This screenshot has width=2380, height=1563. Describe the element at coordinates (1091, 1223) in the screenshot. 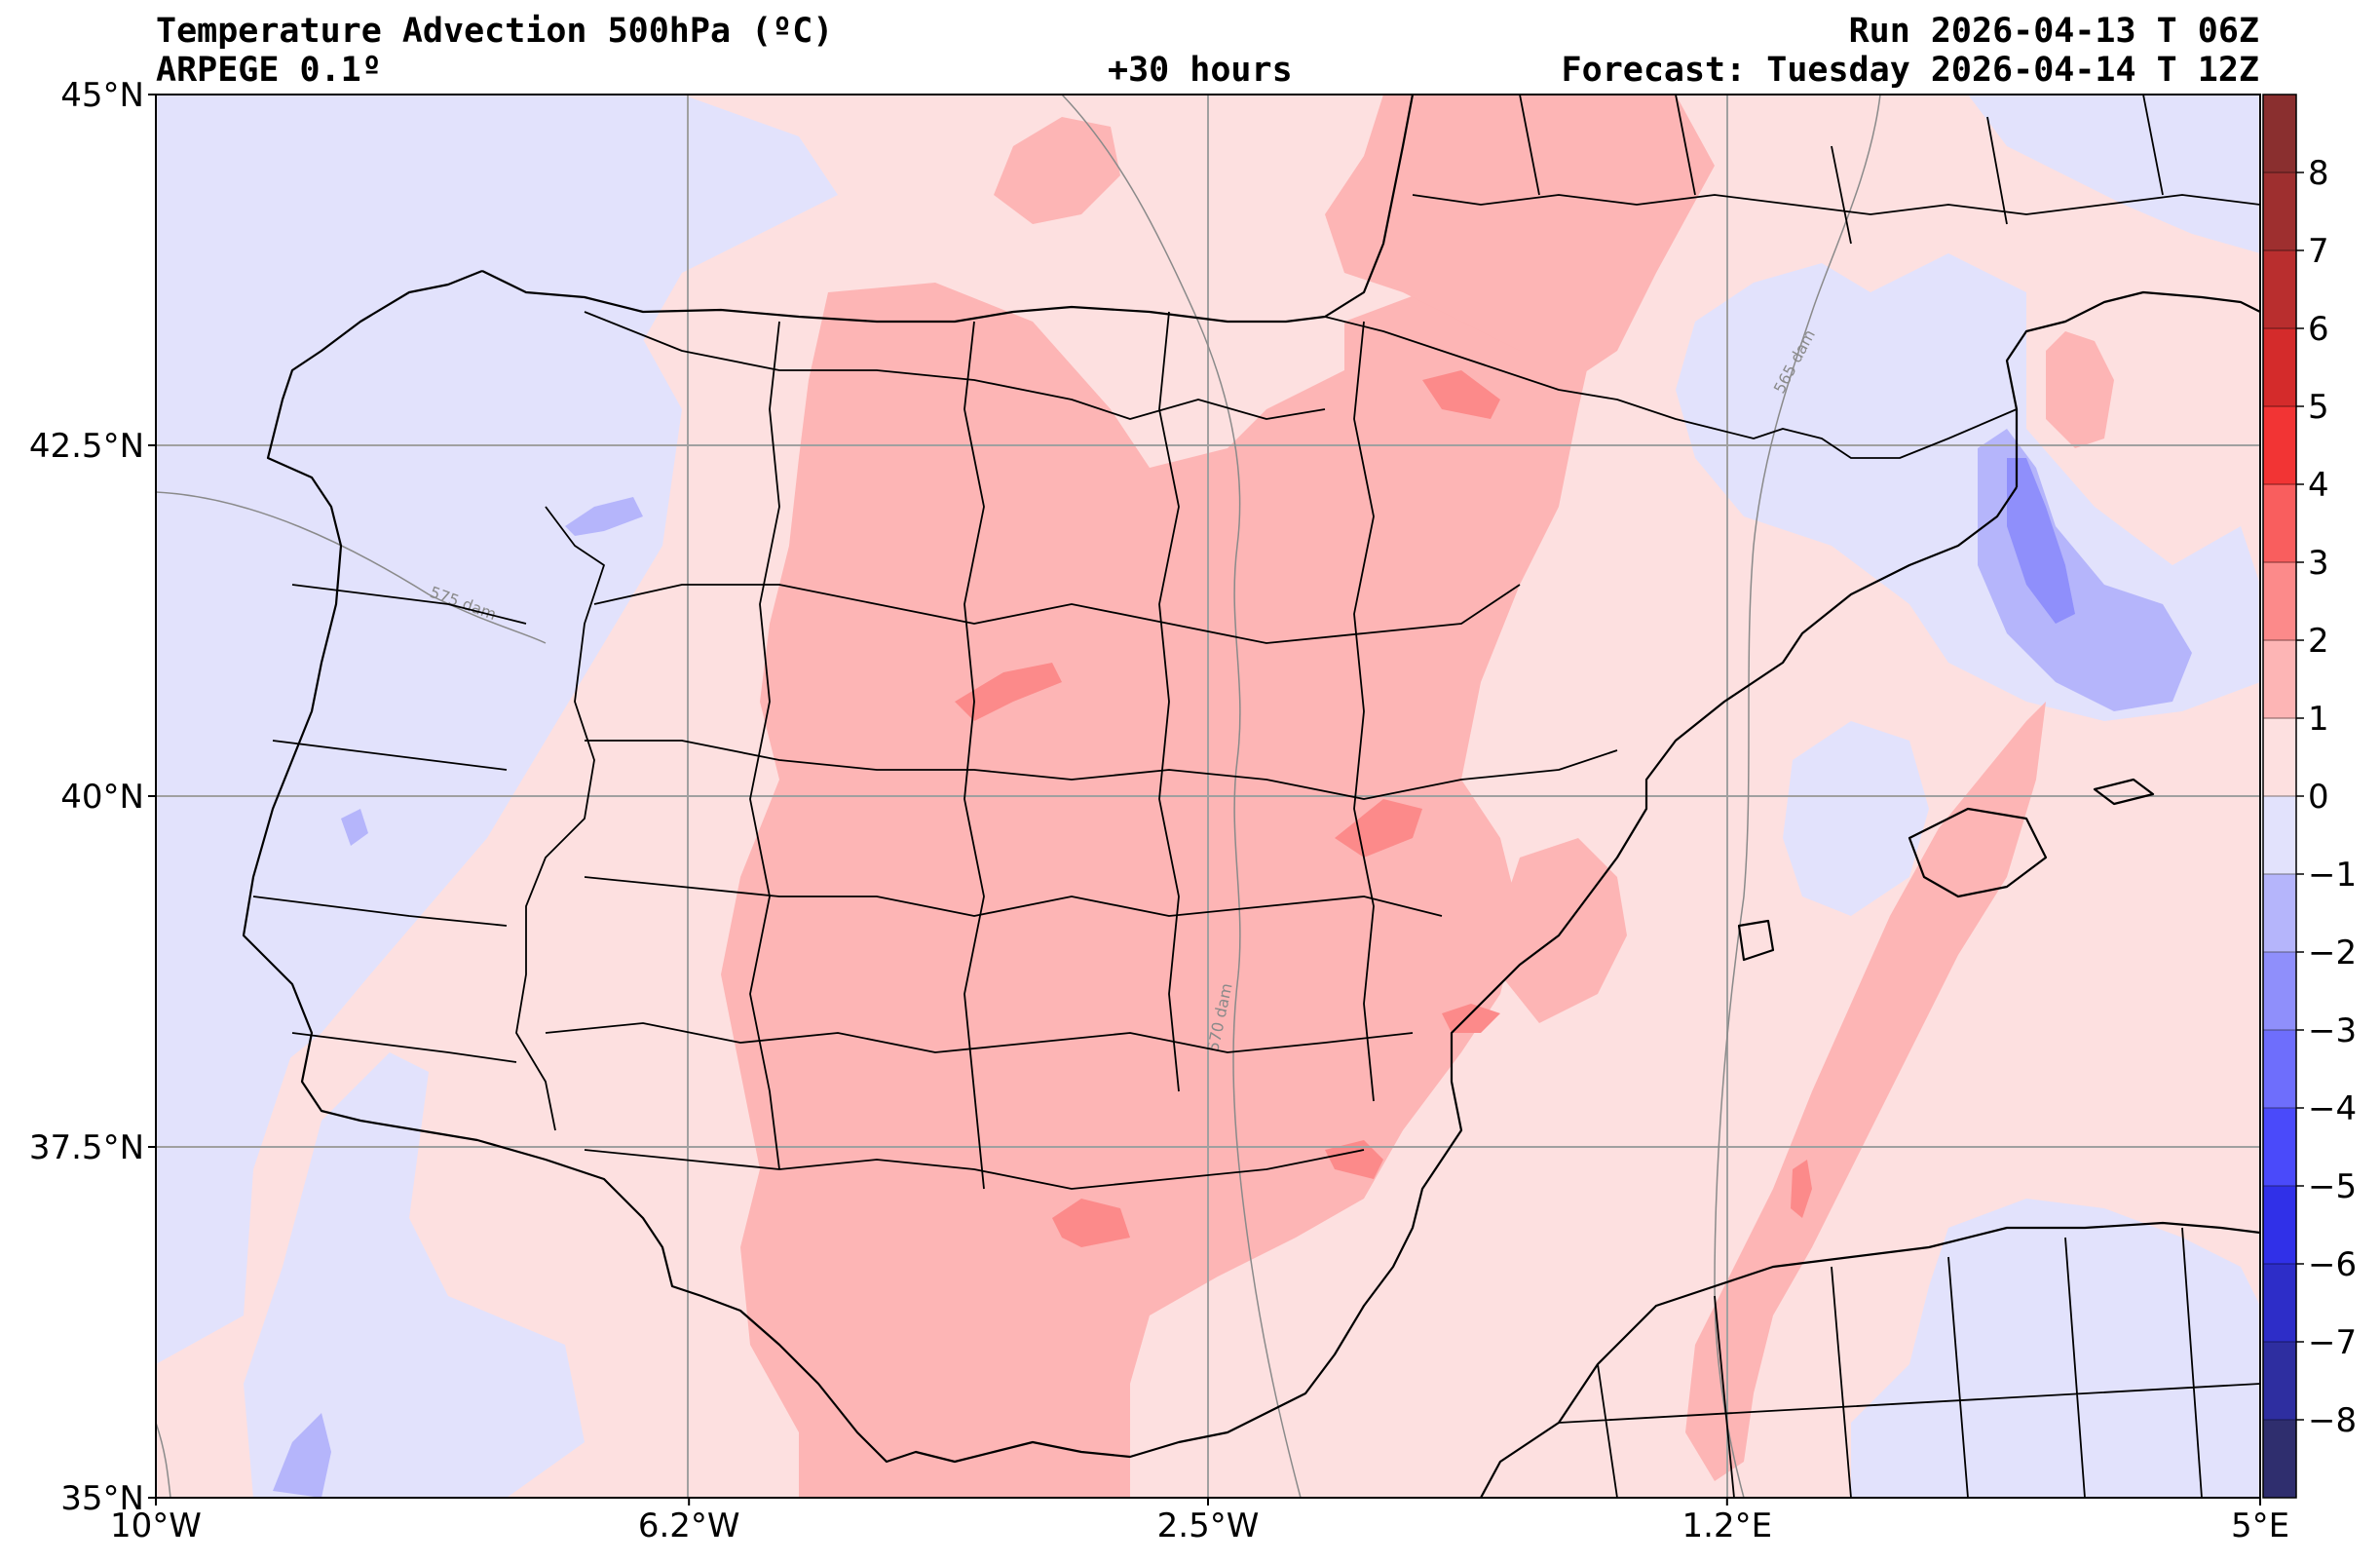

I see `warm-advection-strong-granada` at that location.